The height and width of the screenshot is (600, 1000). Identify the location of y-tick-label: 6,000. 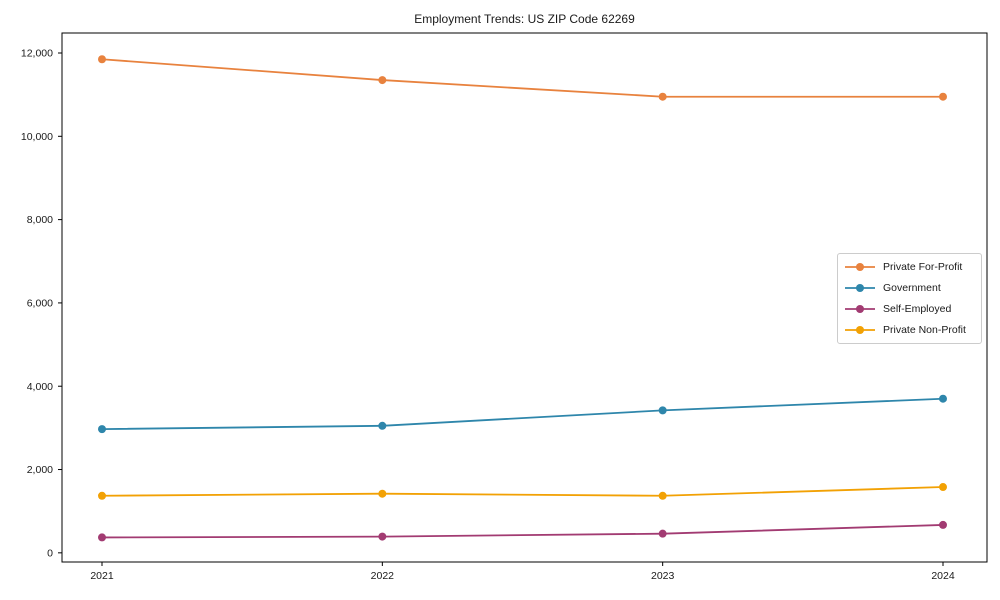
(40, 304).